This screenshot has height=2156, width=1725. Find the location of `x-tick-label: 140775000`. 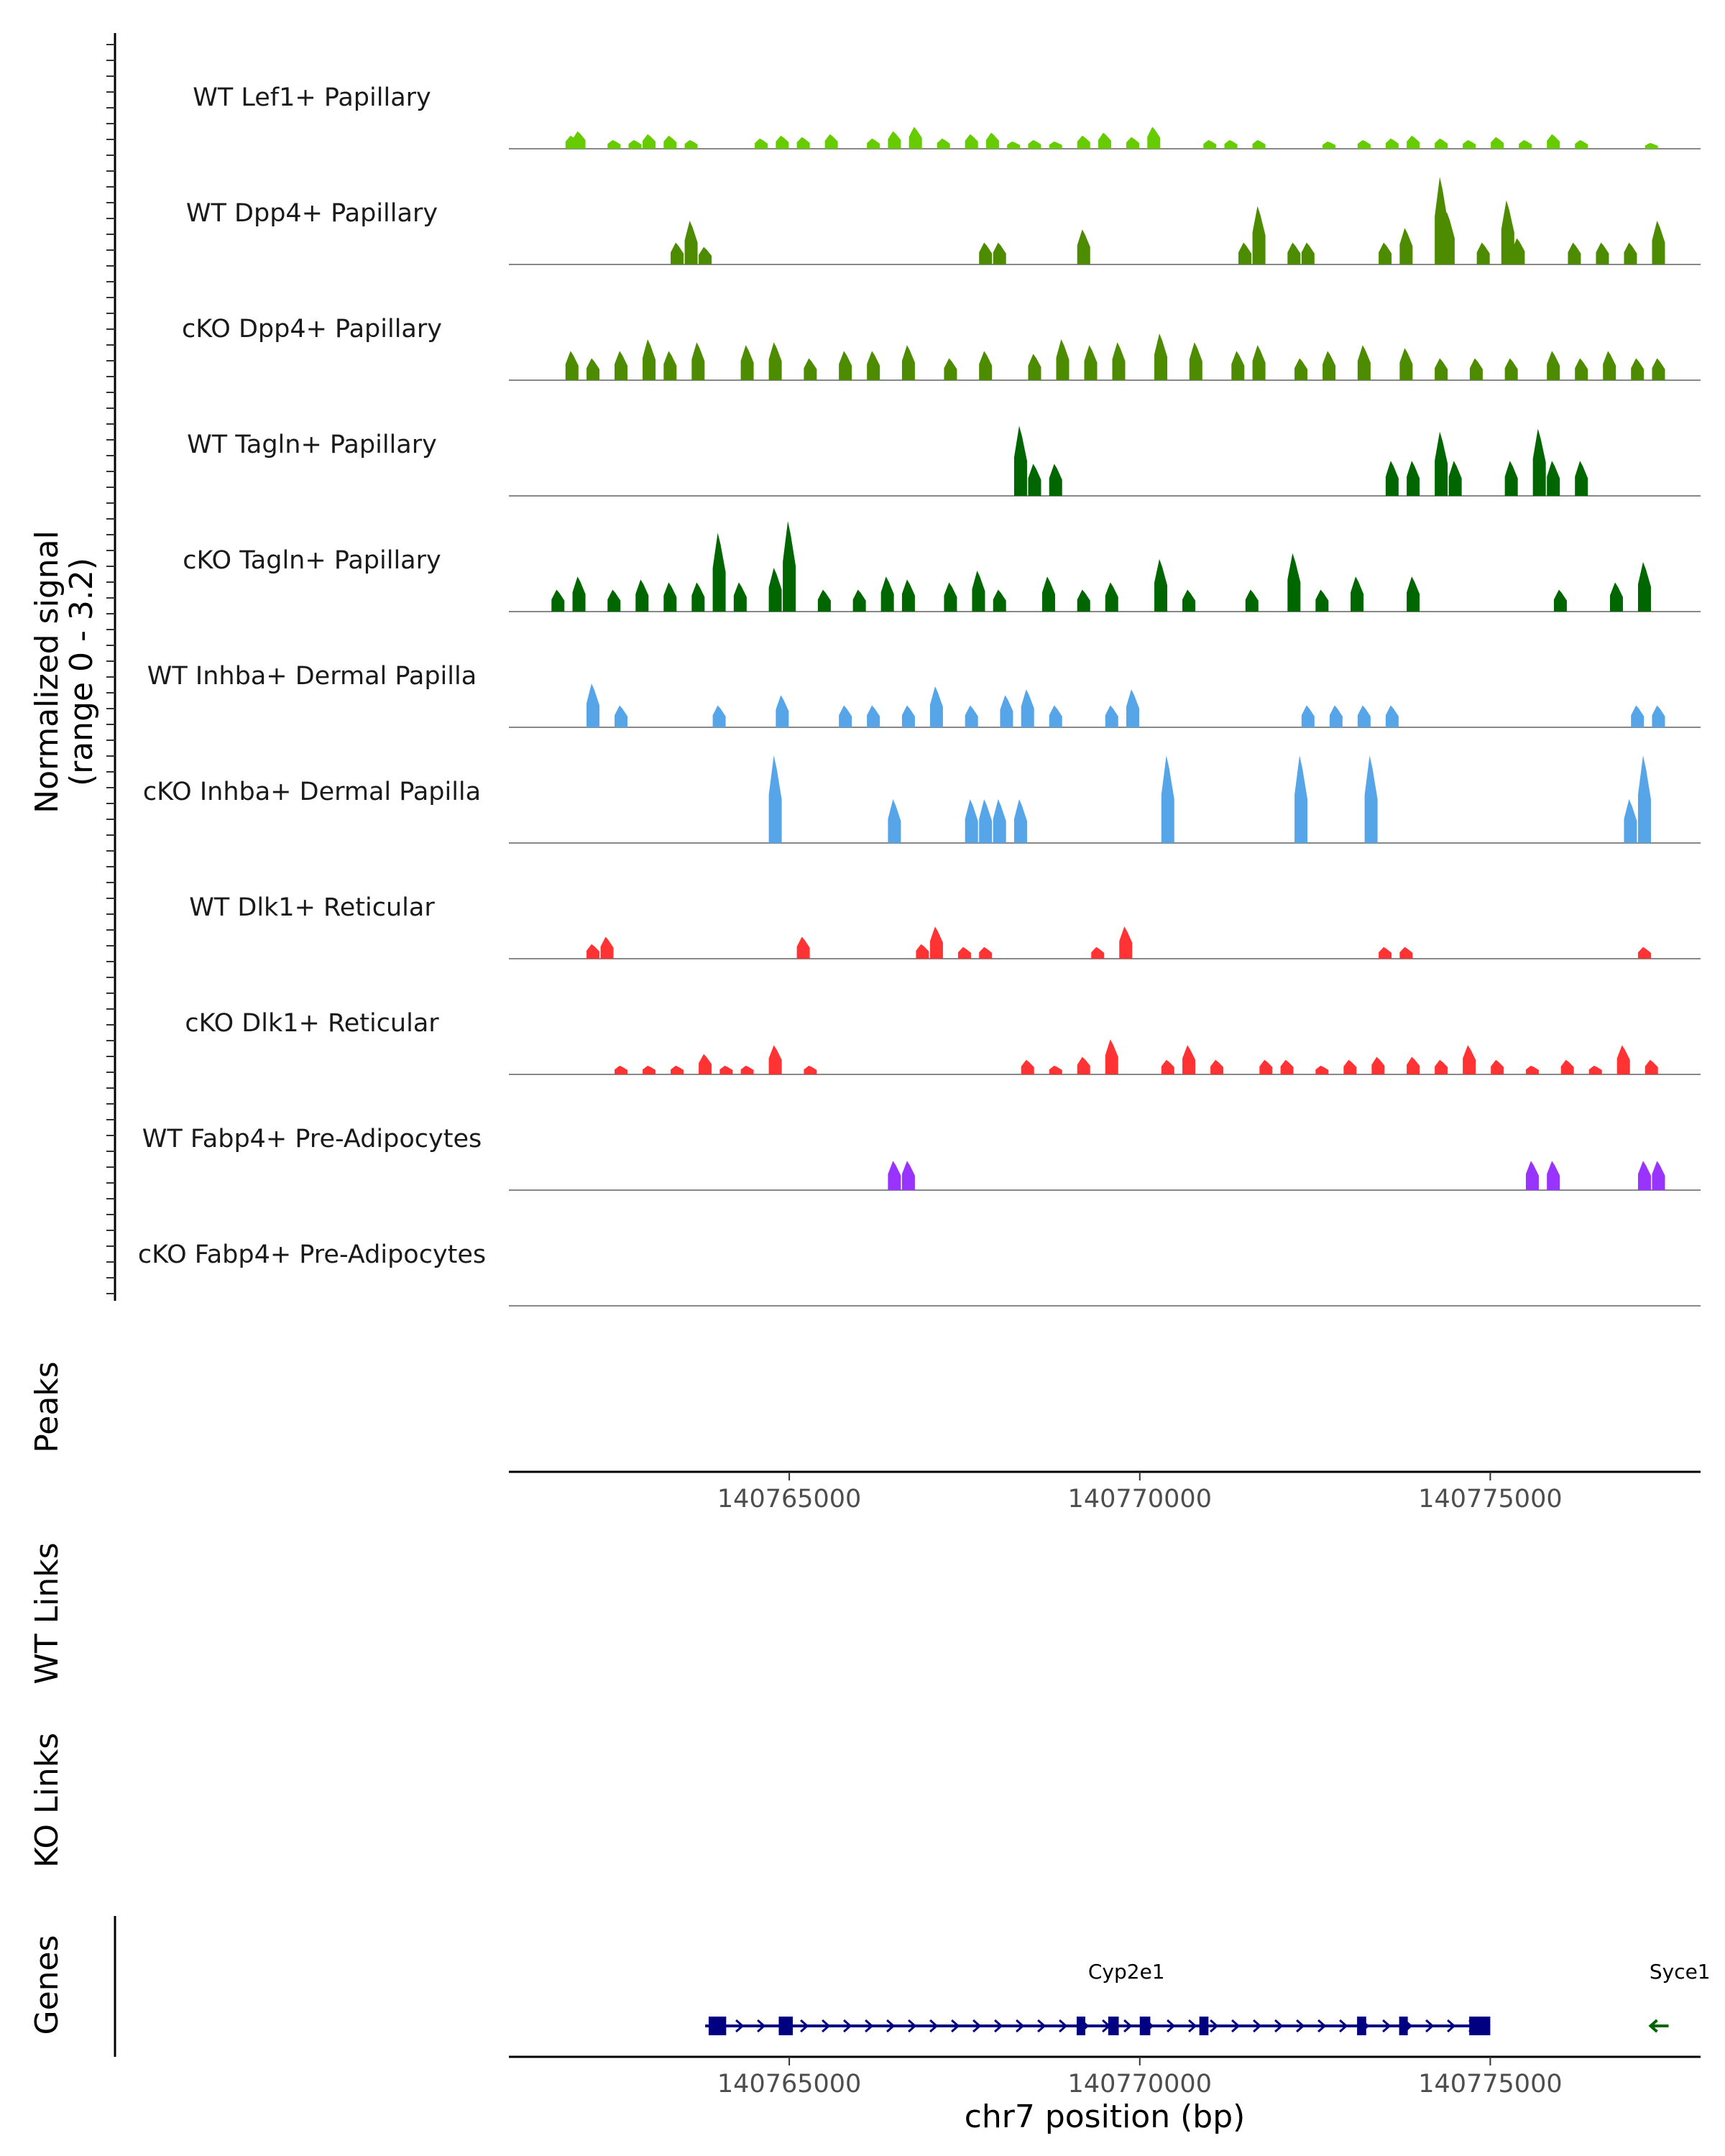

x-tick-label: 140775000 is located at coordinates (1490, 1499).